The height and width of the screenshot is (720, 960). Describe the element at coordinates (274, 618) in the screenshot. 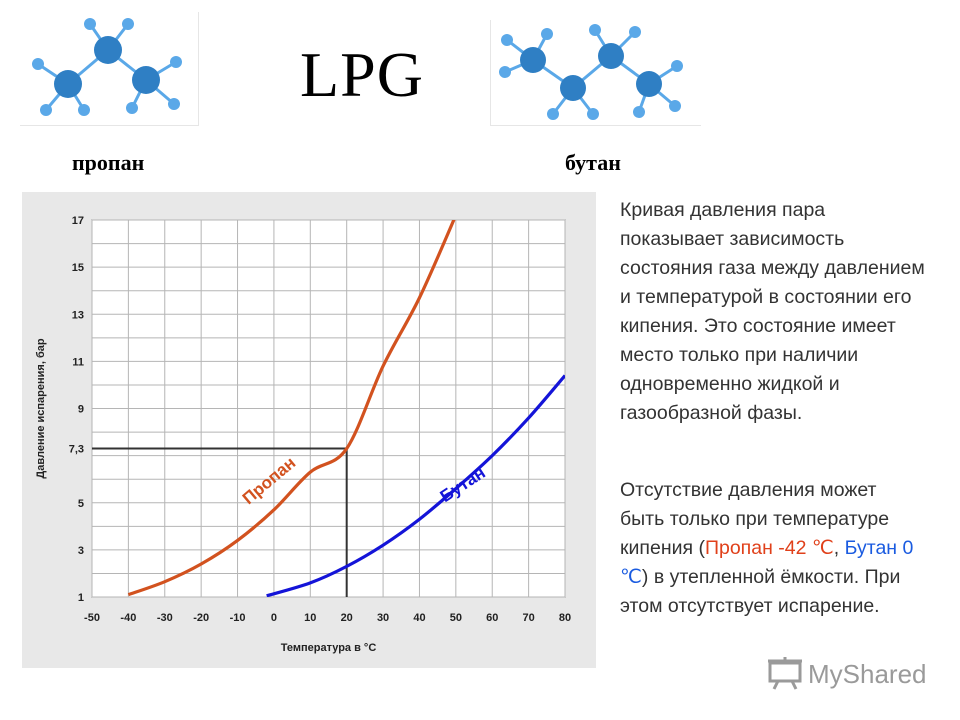

I see `x-tick-label: 0` at that location.